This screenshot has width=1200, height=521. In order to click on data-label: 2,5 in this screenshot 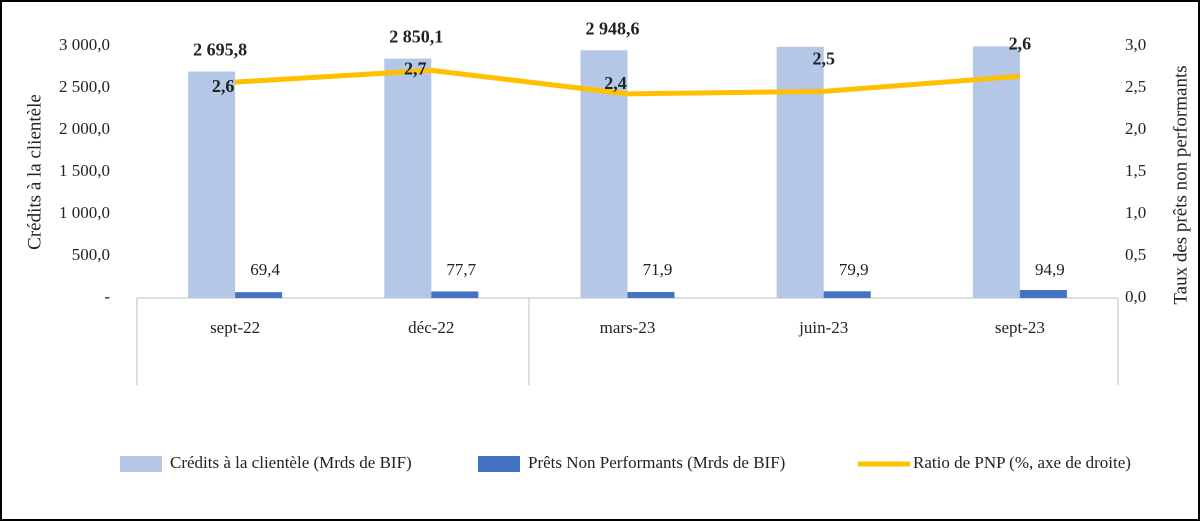, I will do `click(823, 58)`.